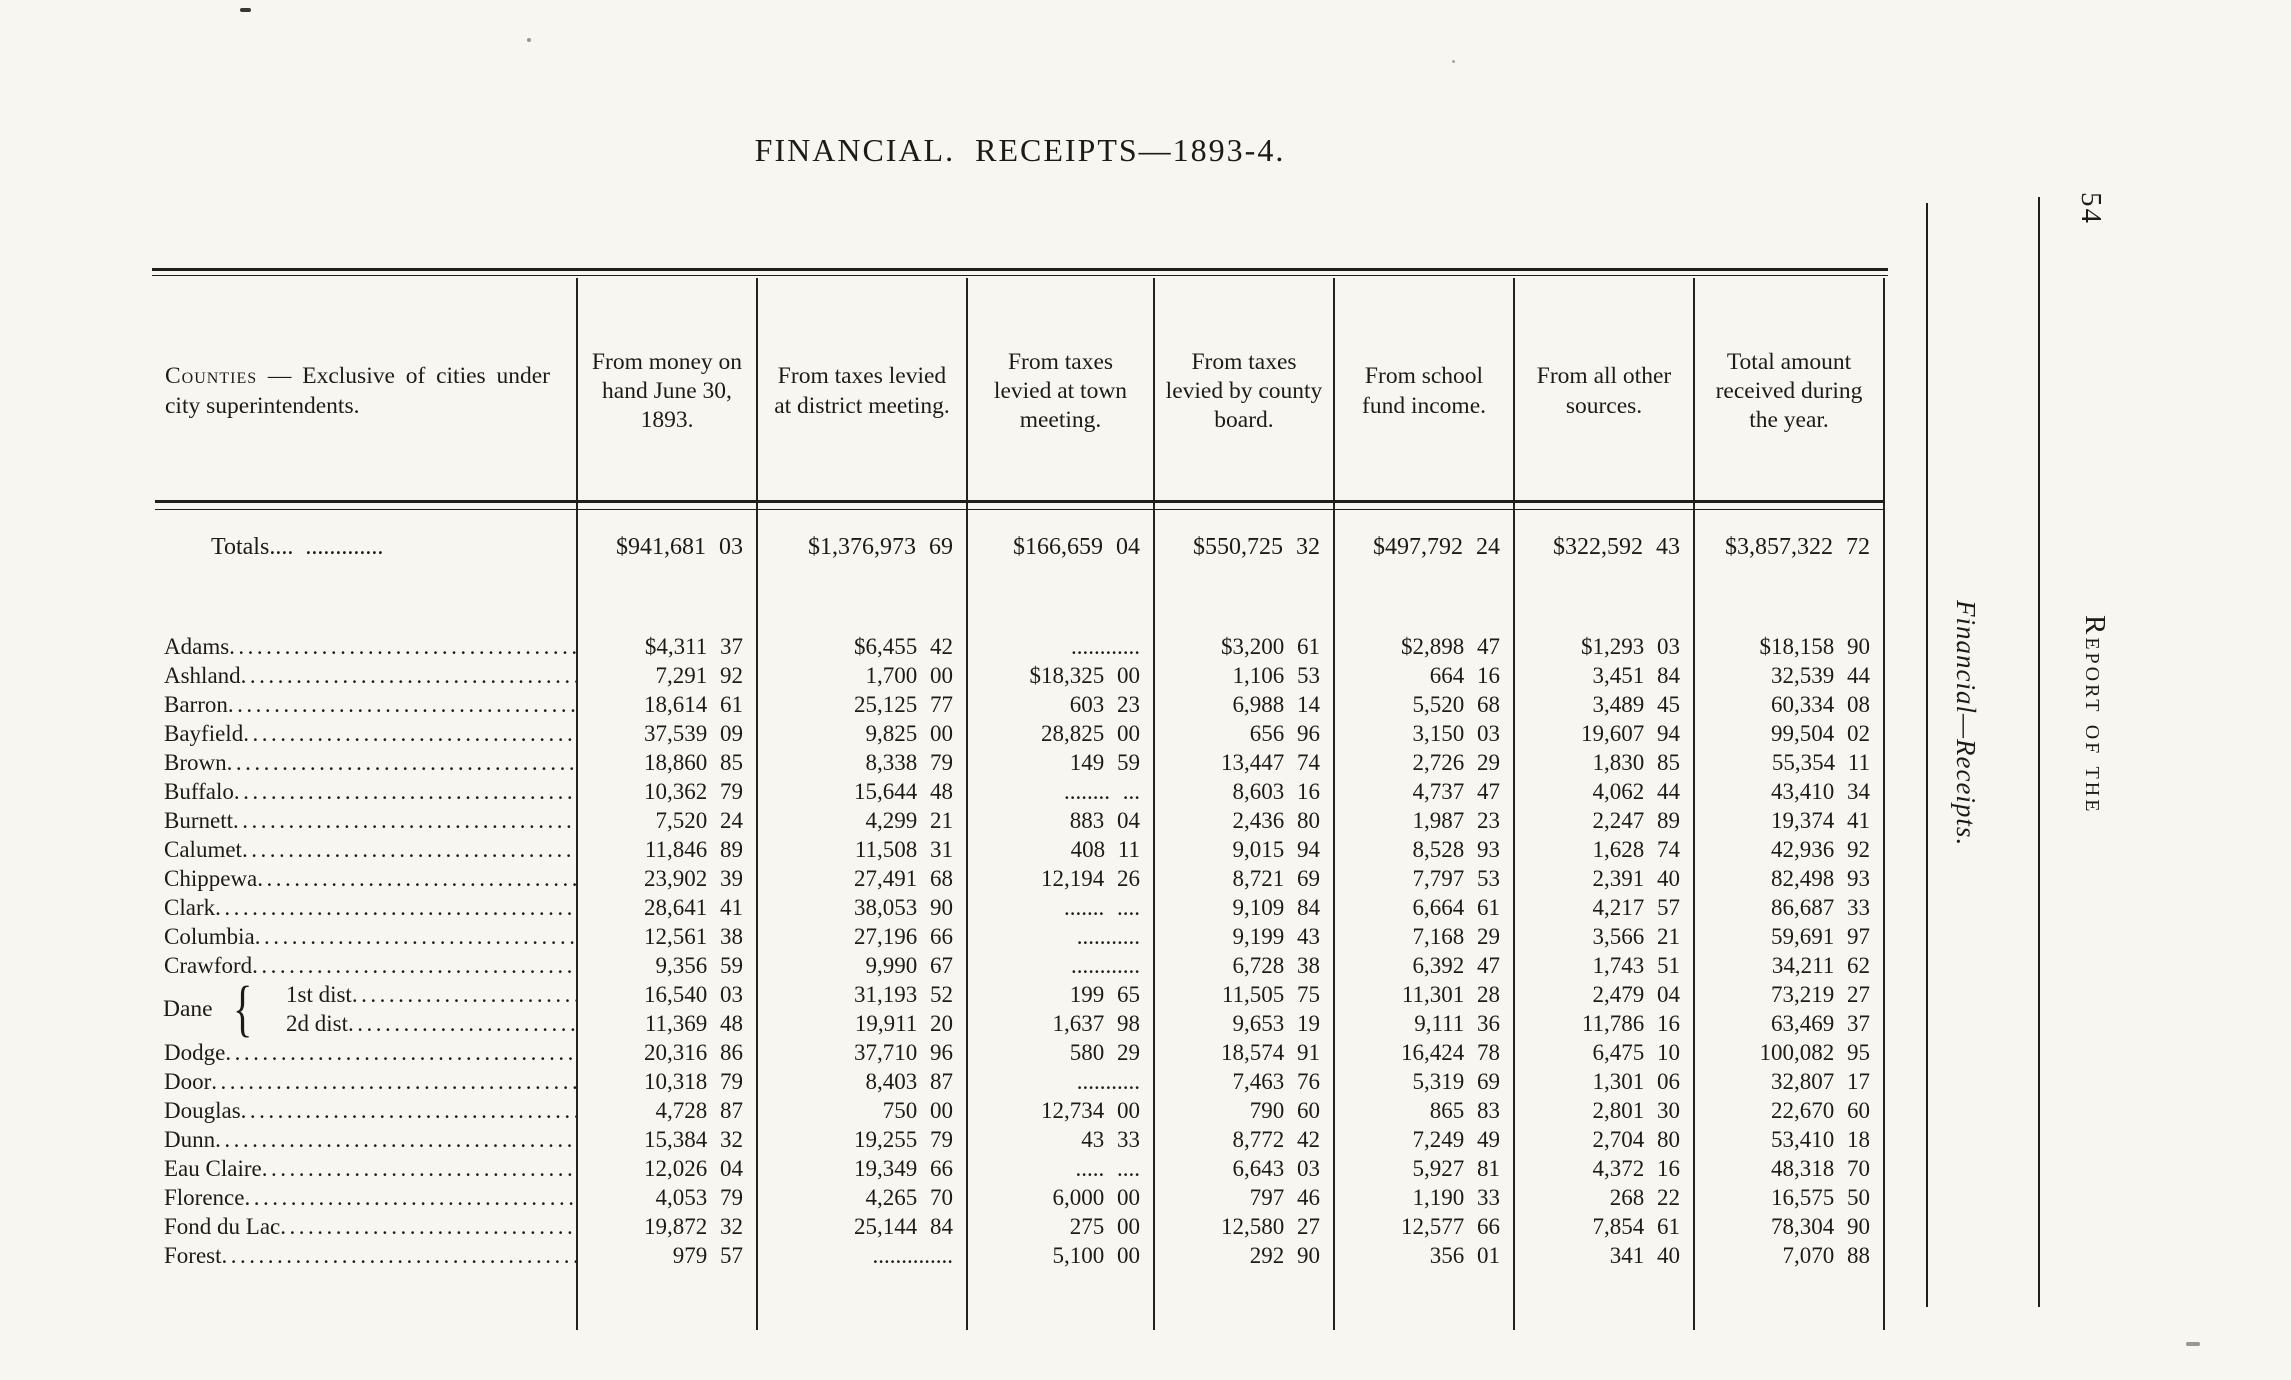 This screenshot has height=1380, width=2291. Describe the element at coordinates (366, 762) in the screenshot. I see `county-cell: Brown` at that location.